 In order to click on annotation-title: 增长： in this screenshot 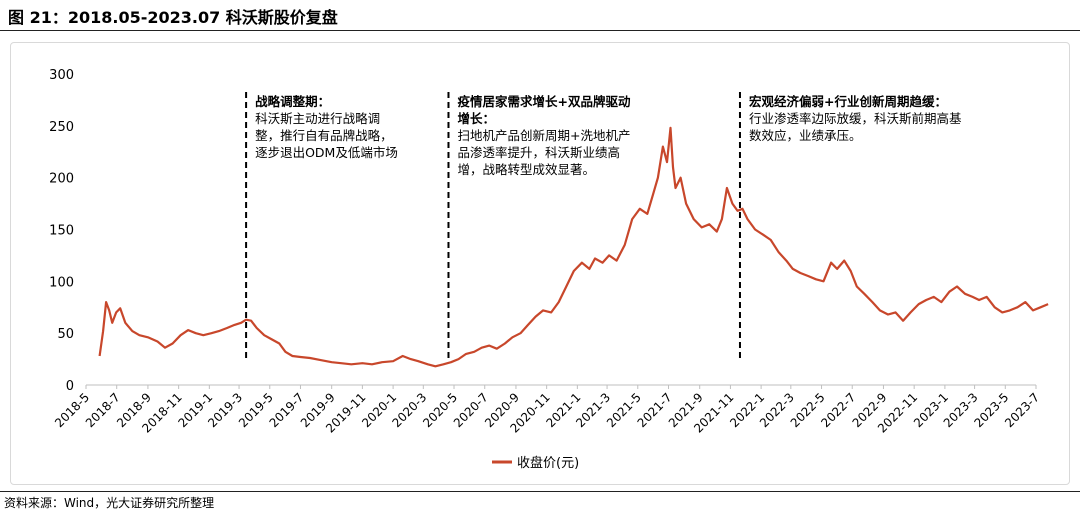, I will do `click(476, 118)`.